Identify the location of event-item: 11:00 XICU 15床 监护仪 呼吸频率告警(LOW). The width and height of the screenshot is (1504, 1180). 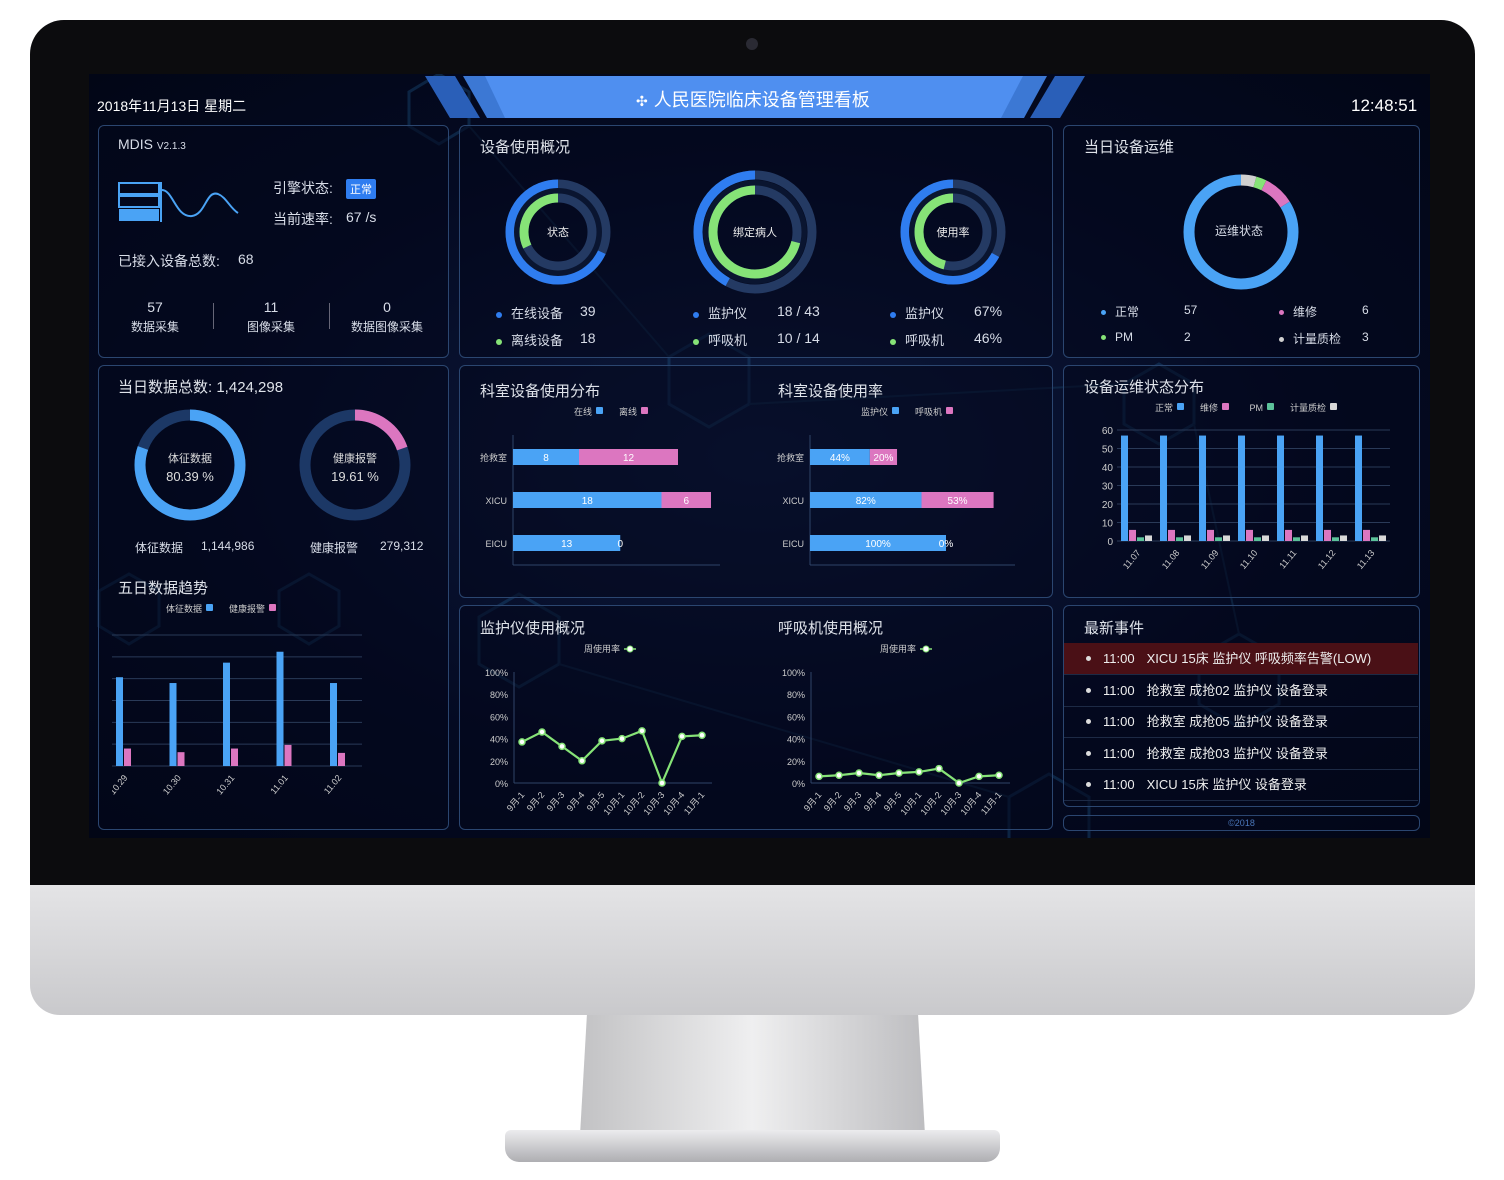
(1241, 659).